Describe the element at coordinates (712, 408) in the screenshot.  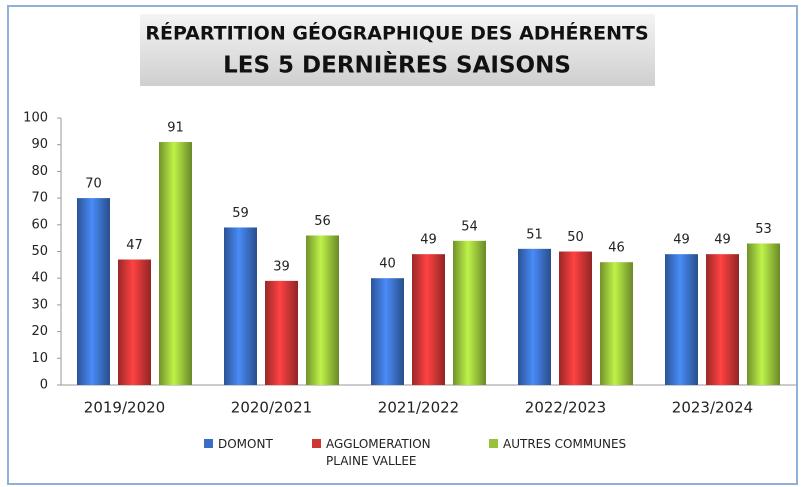
I see `x-tick-label: 2023/2024` at that location.